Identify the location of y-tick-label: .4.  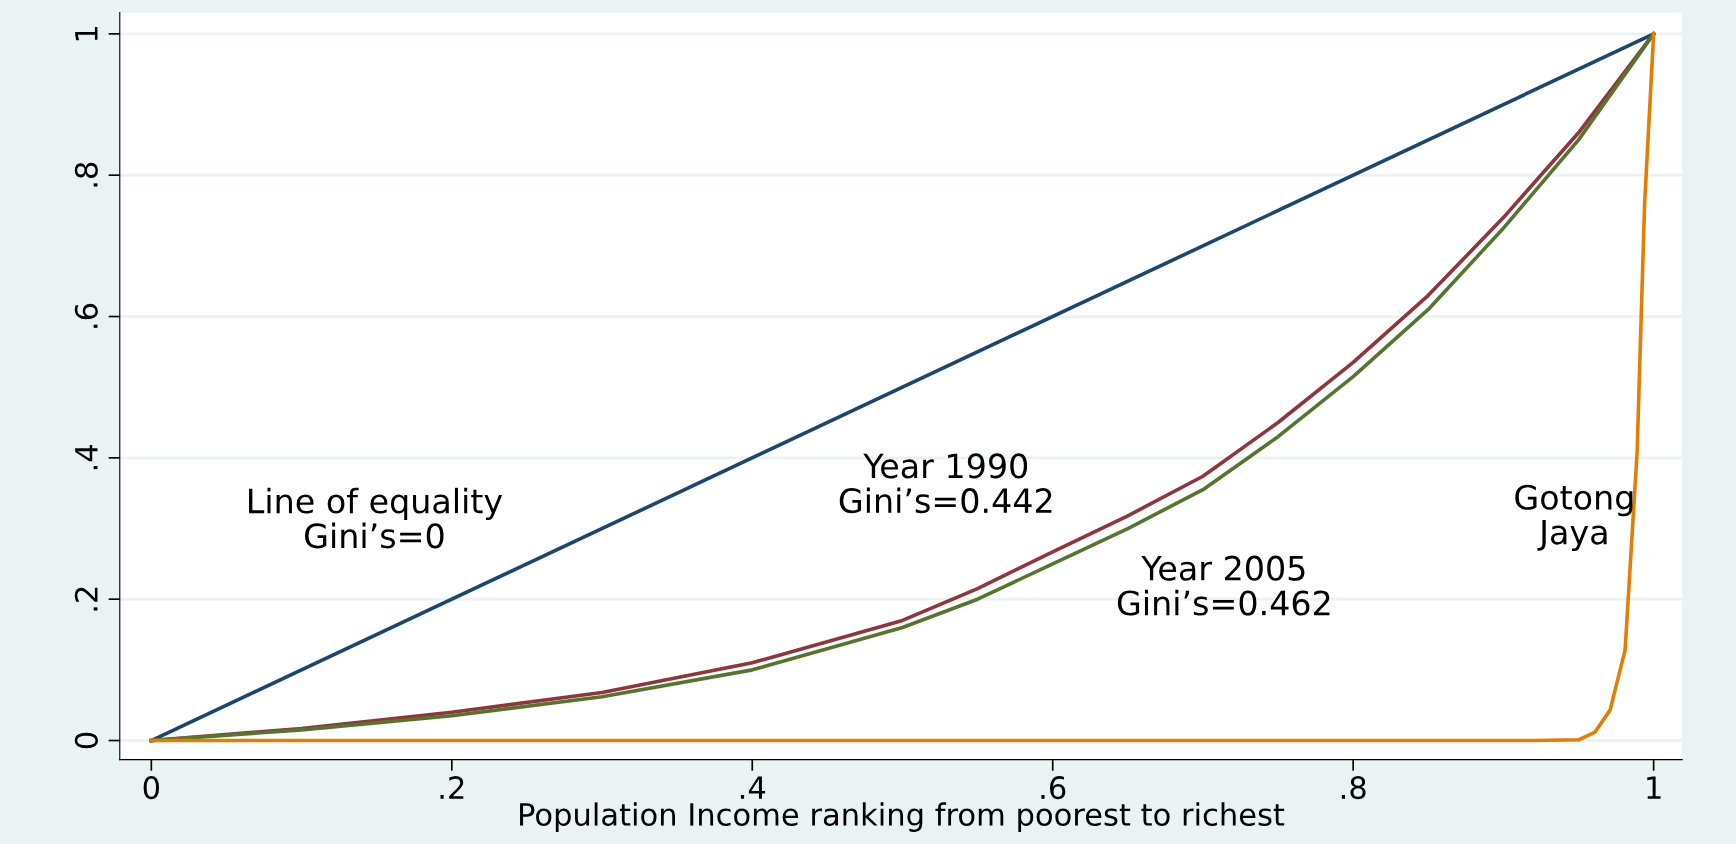
(86, 457).